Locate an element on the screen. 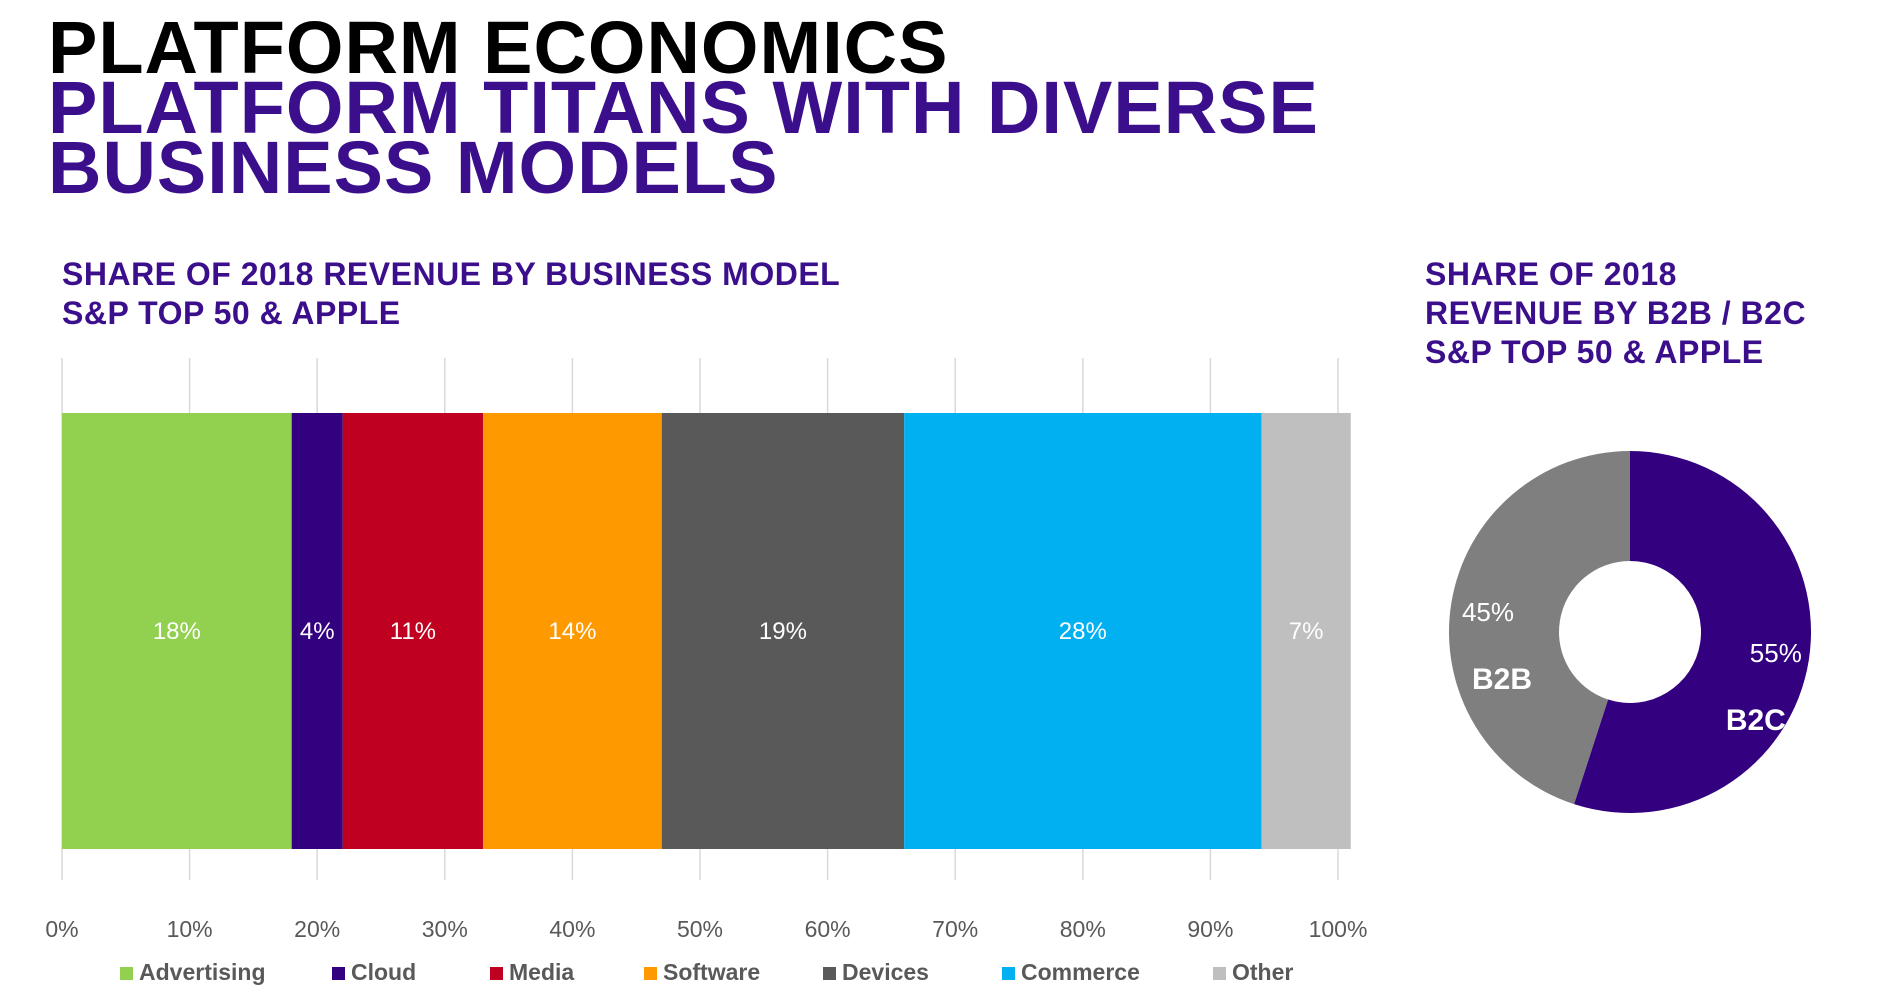  data-label-software: 14% is located at coordinates (572, 631).